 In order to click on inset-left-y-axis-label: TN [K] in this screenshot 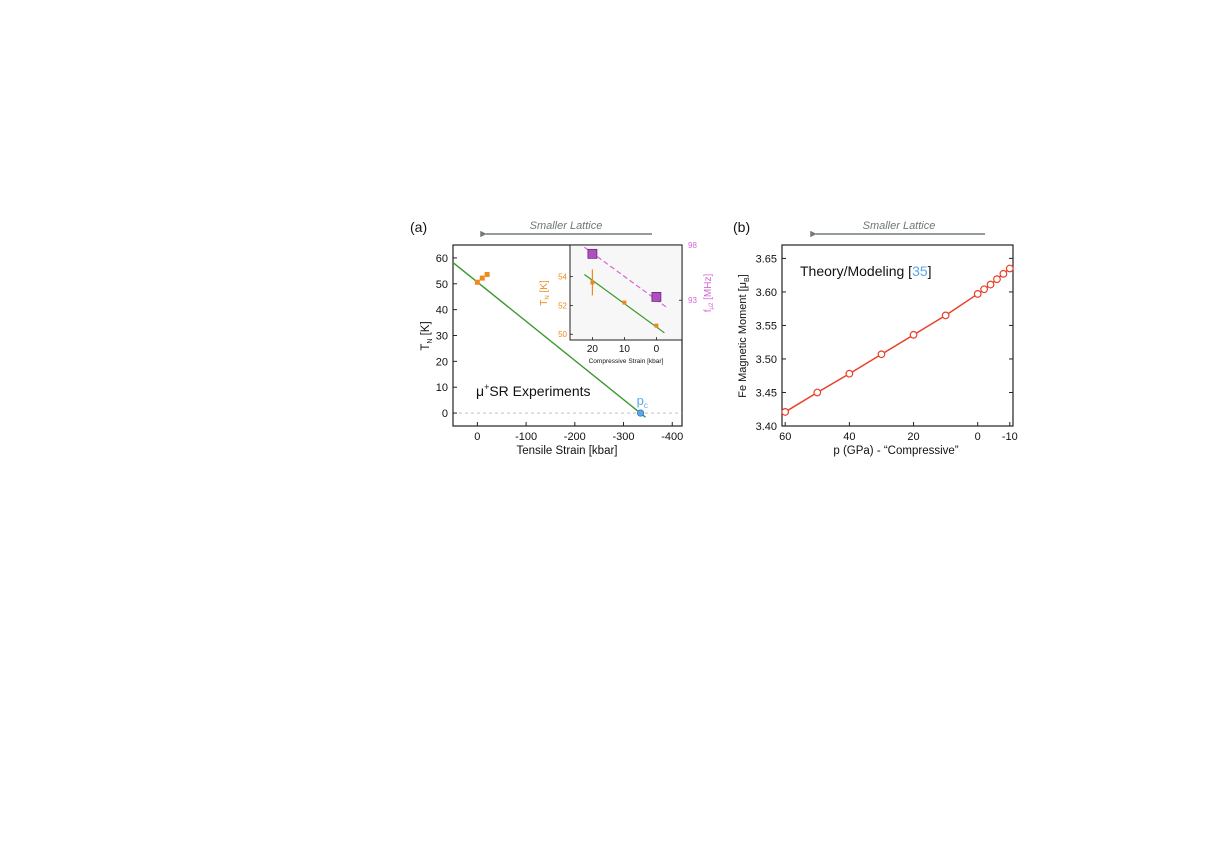, I will do `click(545, 293)`.